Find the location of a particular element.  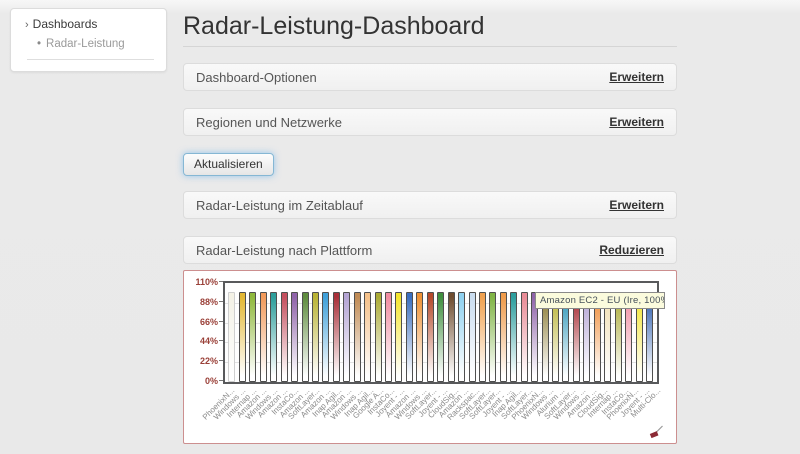

panel-radar-over-time: Radar-Leistung im Zeitablauf Erweitern is located at coordinates (430, 205).